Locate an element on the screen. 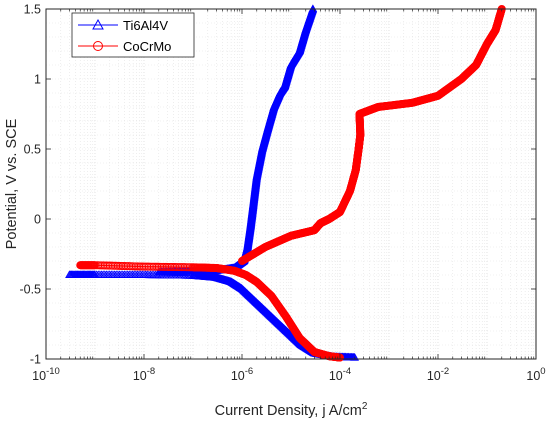  x-tick-label: 10⁻¹⁰ is located at coordinates (46, 374).